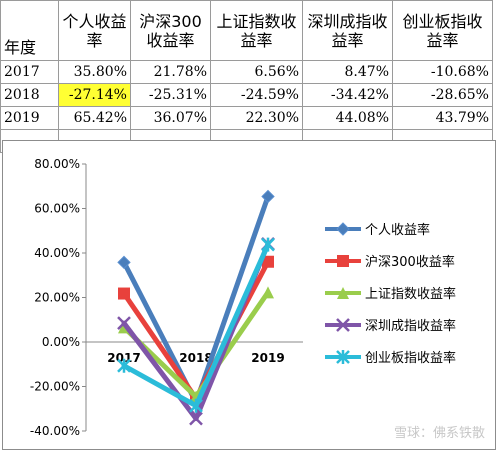 The width and height of the screenshot is (500, 452). I want to click on cell-value: 6.56%, so click(256, 72).